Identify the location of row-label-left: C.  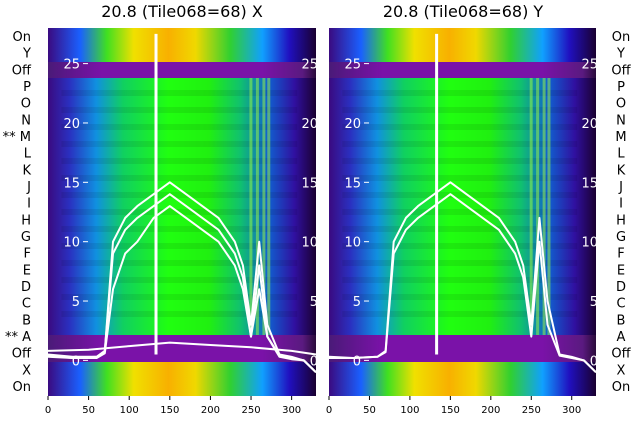
(26, 304).